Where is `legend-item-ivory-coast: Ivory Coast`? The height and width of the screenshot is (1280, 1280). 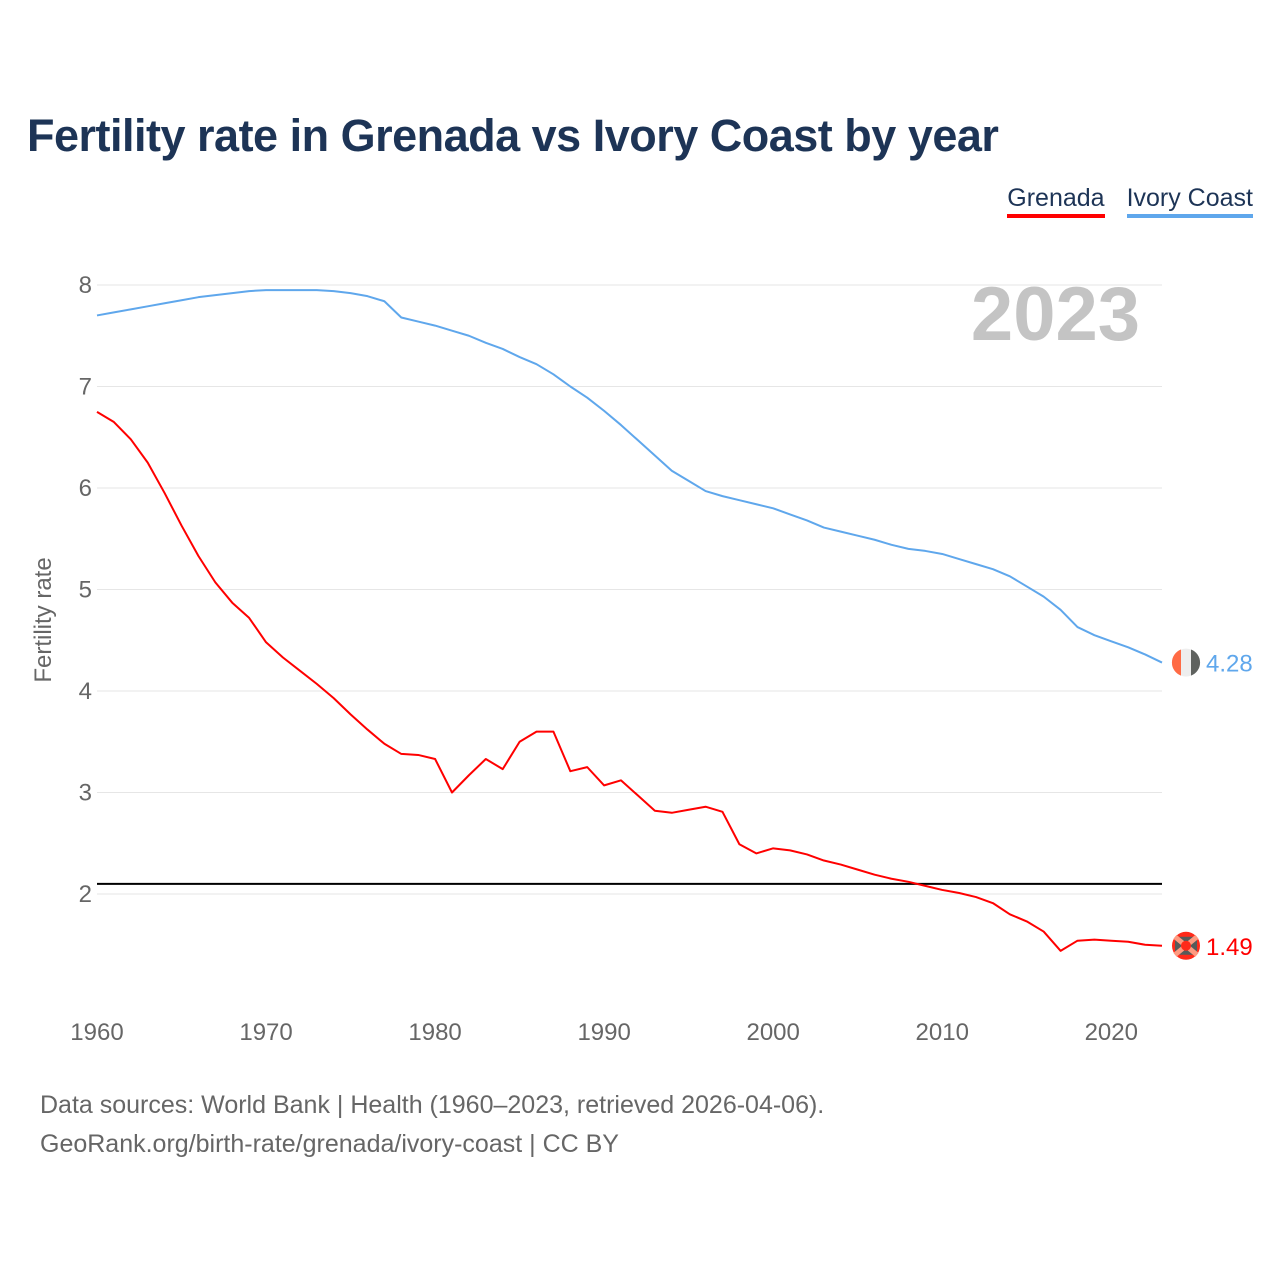
legend-item-ivory-coast: Ivory Coast is located at coordinates (1189, 201).